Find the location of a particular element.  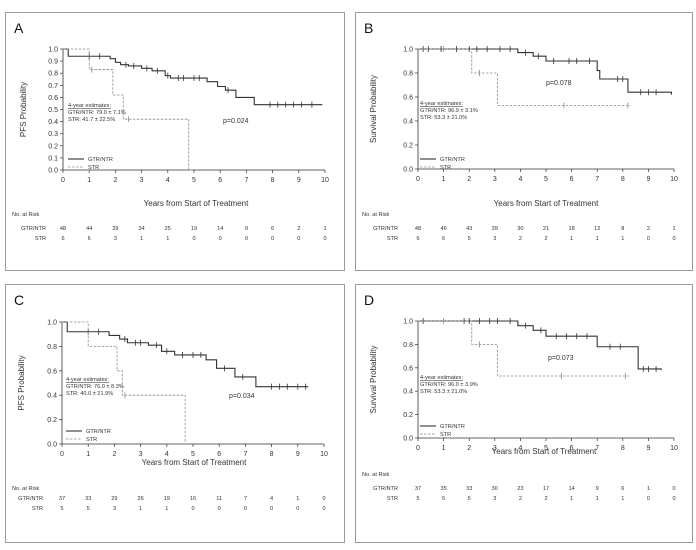

str-curve is located at coordinates (128, 109).